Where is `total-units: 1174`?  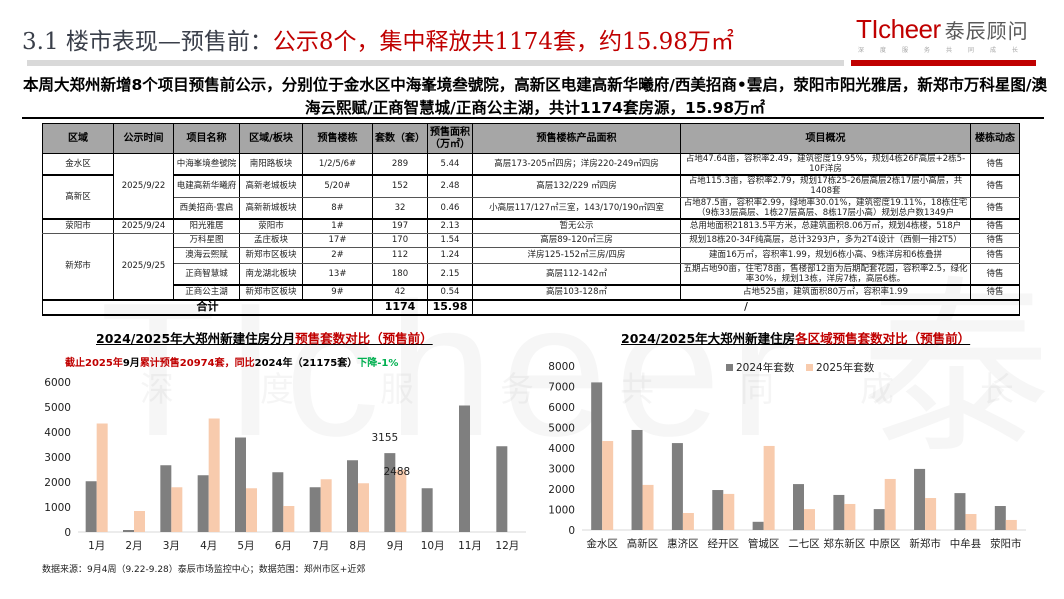 total-units: 1174 is located at coordinates (400, 307).